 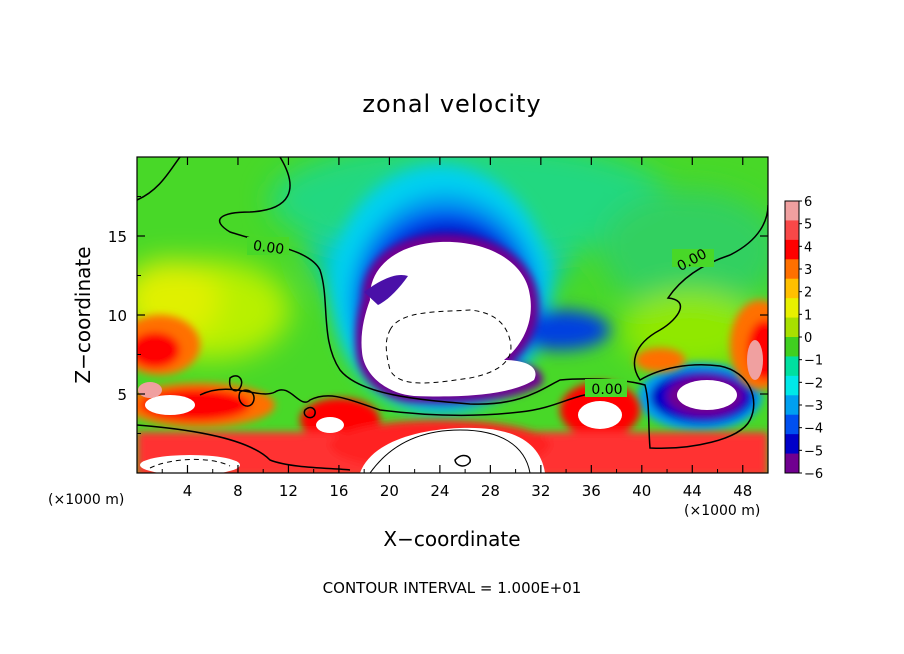 I want to click on colorbar-label: 0, so click(x=808, y=338).